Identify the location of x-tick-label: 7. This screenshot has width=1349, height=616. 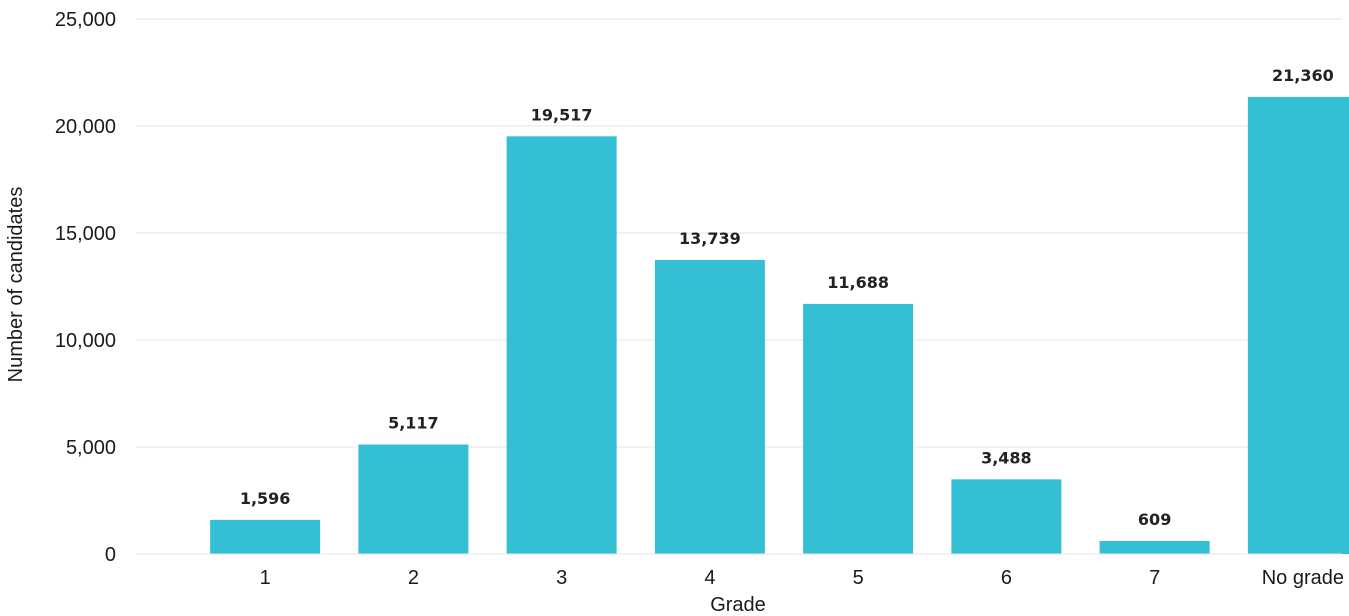
(1154, 578).